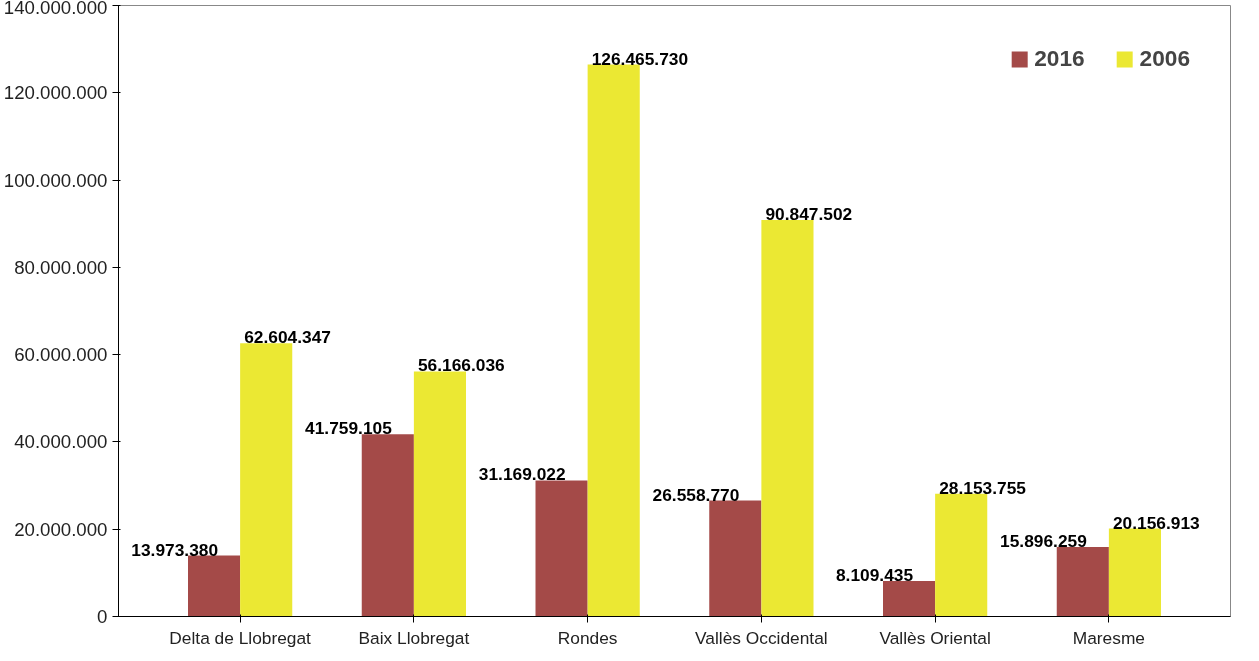  What do you see at coordinates (1156, 522) in the screenshot?
I see `data-label: 20.156.913` at bounding box center [1156, 522].